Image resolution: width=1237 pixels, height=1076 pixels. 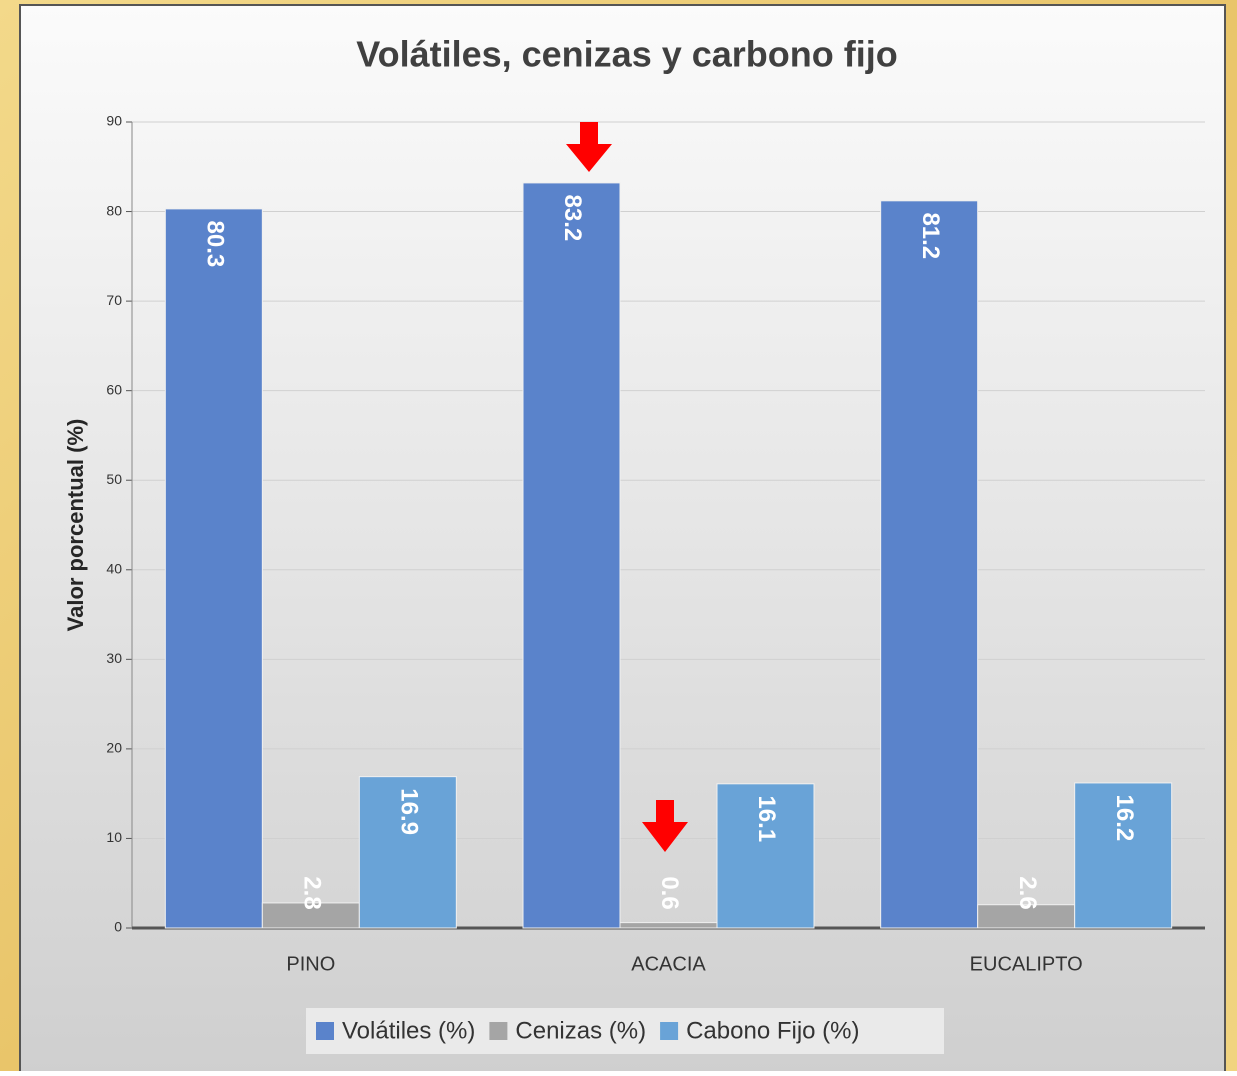 What do you see at coordinates (408, 811) in the screenshot?
I see `data-label: 16.9` at bounding box center [408, 811].